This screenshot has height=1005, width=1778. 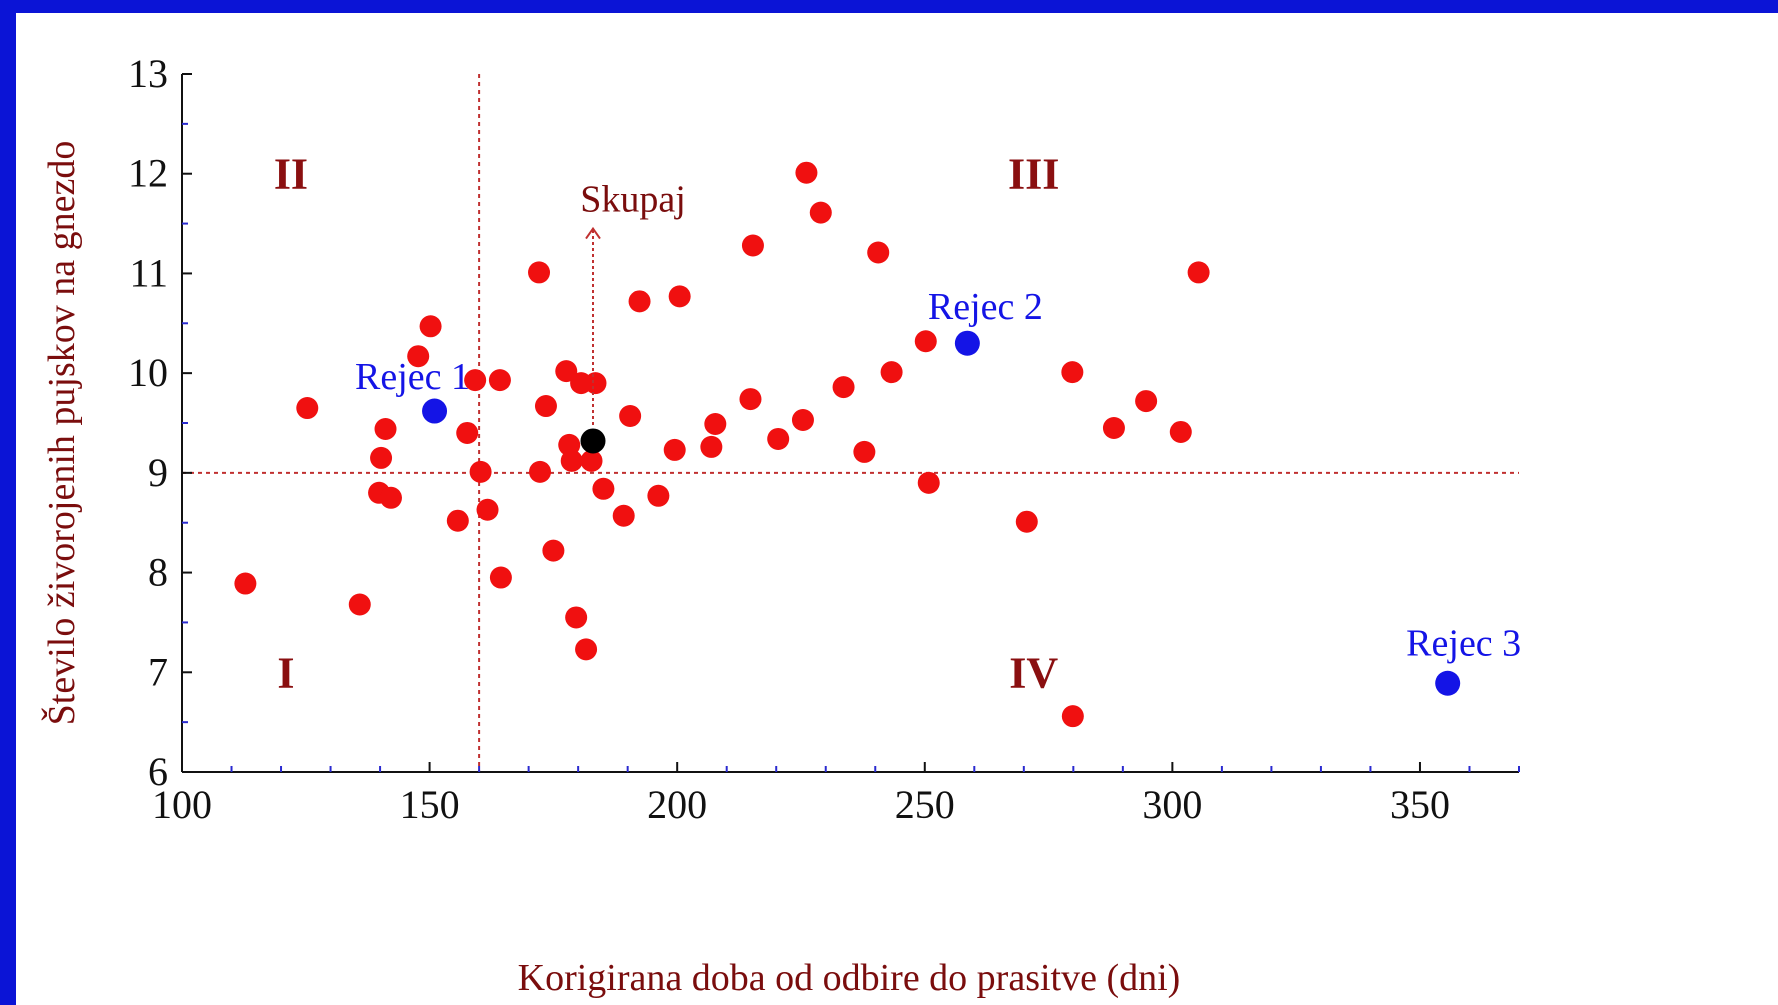 I want to click on x-tick-label: 150, so click(x=430, y=804).